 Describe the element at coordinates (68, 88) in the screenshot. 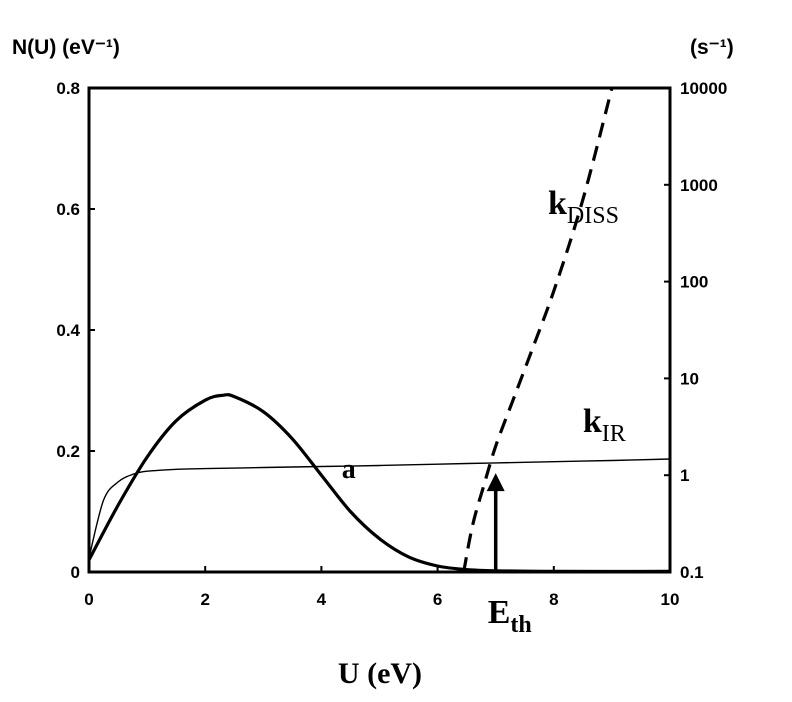

I see `left-y-tick-label: 0.8` at that location.